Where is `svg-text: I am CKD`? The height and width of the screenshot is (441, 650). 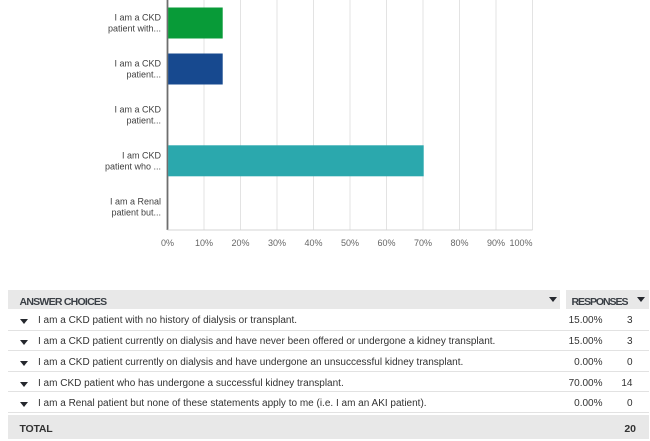 svg-text: I am CKD is located at coordinates (142, 156).